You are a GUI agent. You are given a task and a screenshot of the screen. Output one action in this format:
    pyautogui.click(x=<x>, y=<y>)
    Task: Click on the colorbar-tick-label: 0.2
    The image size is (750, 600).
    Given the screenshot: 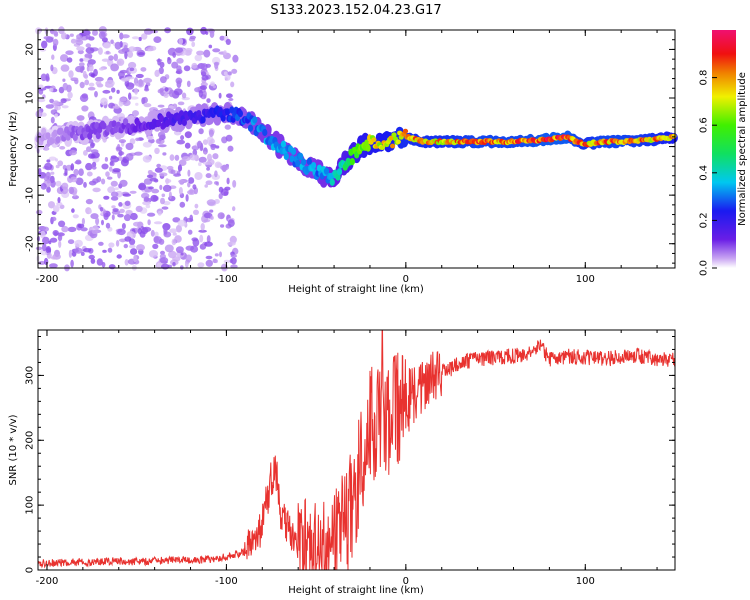 What is the action you would take?
    pyautogui.click(x=704, y=220)
    